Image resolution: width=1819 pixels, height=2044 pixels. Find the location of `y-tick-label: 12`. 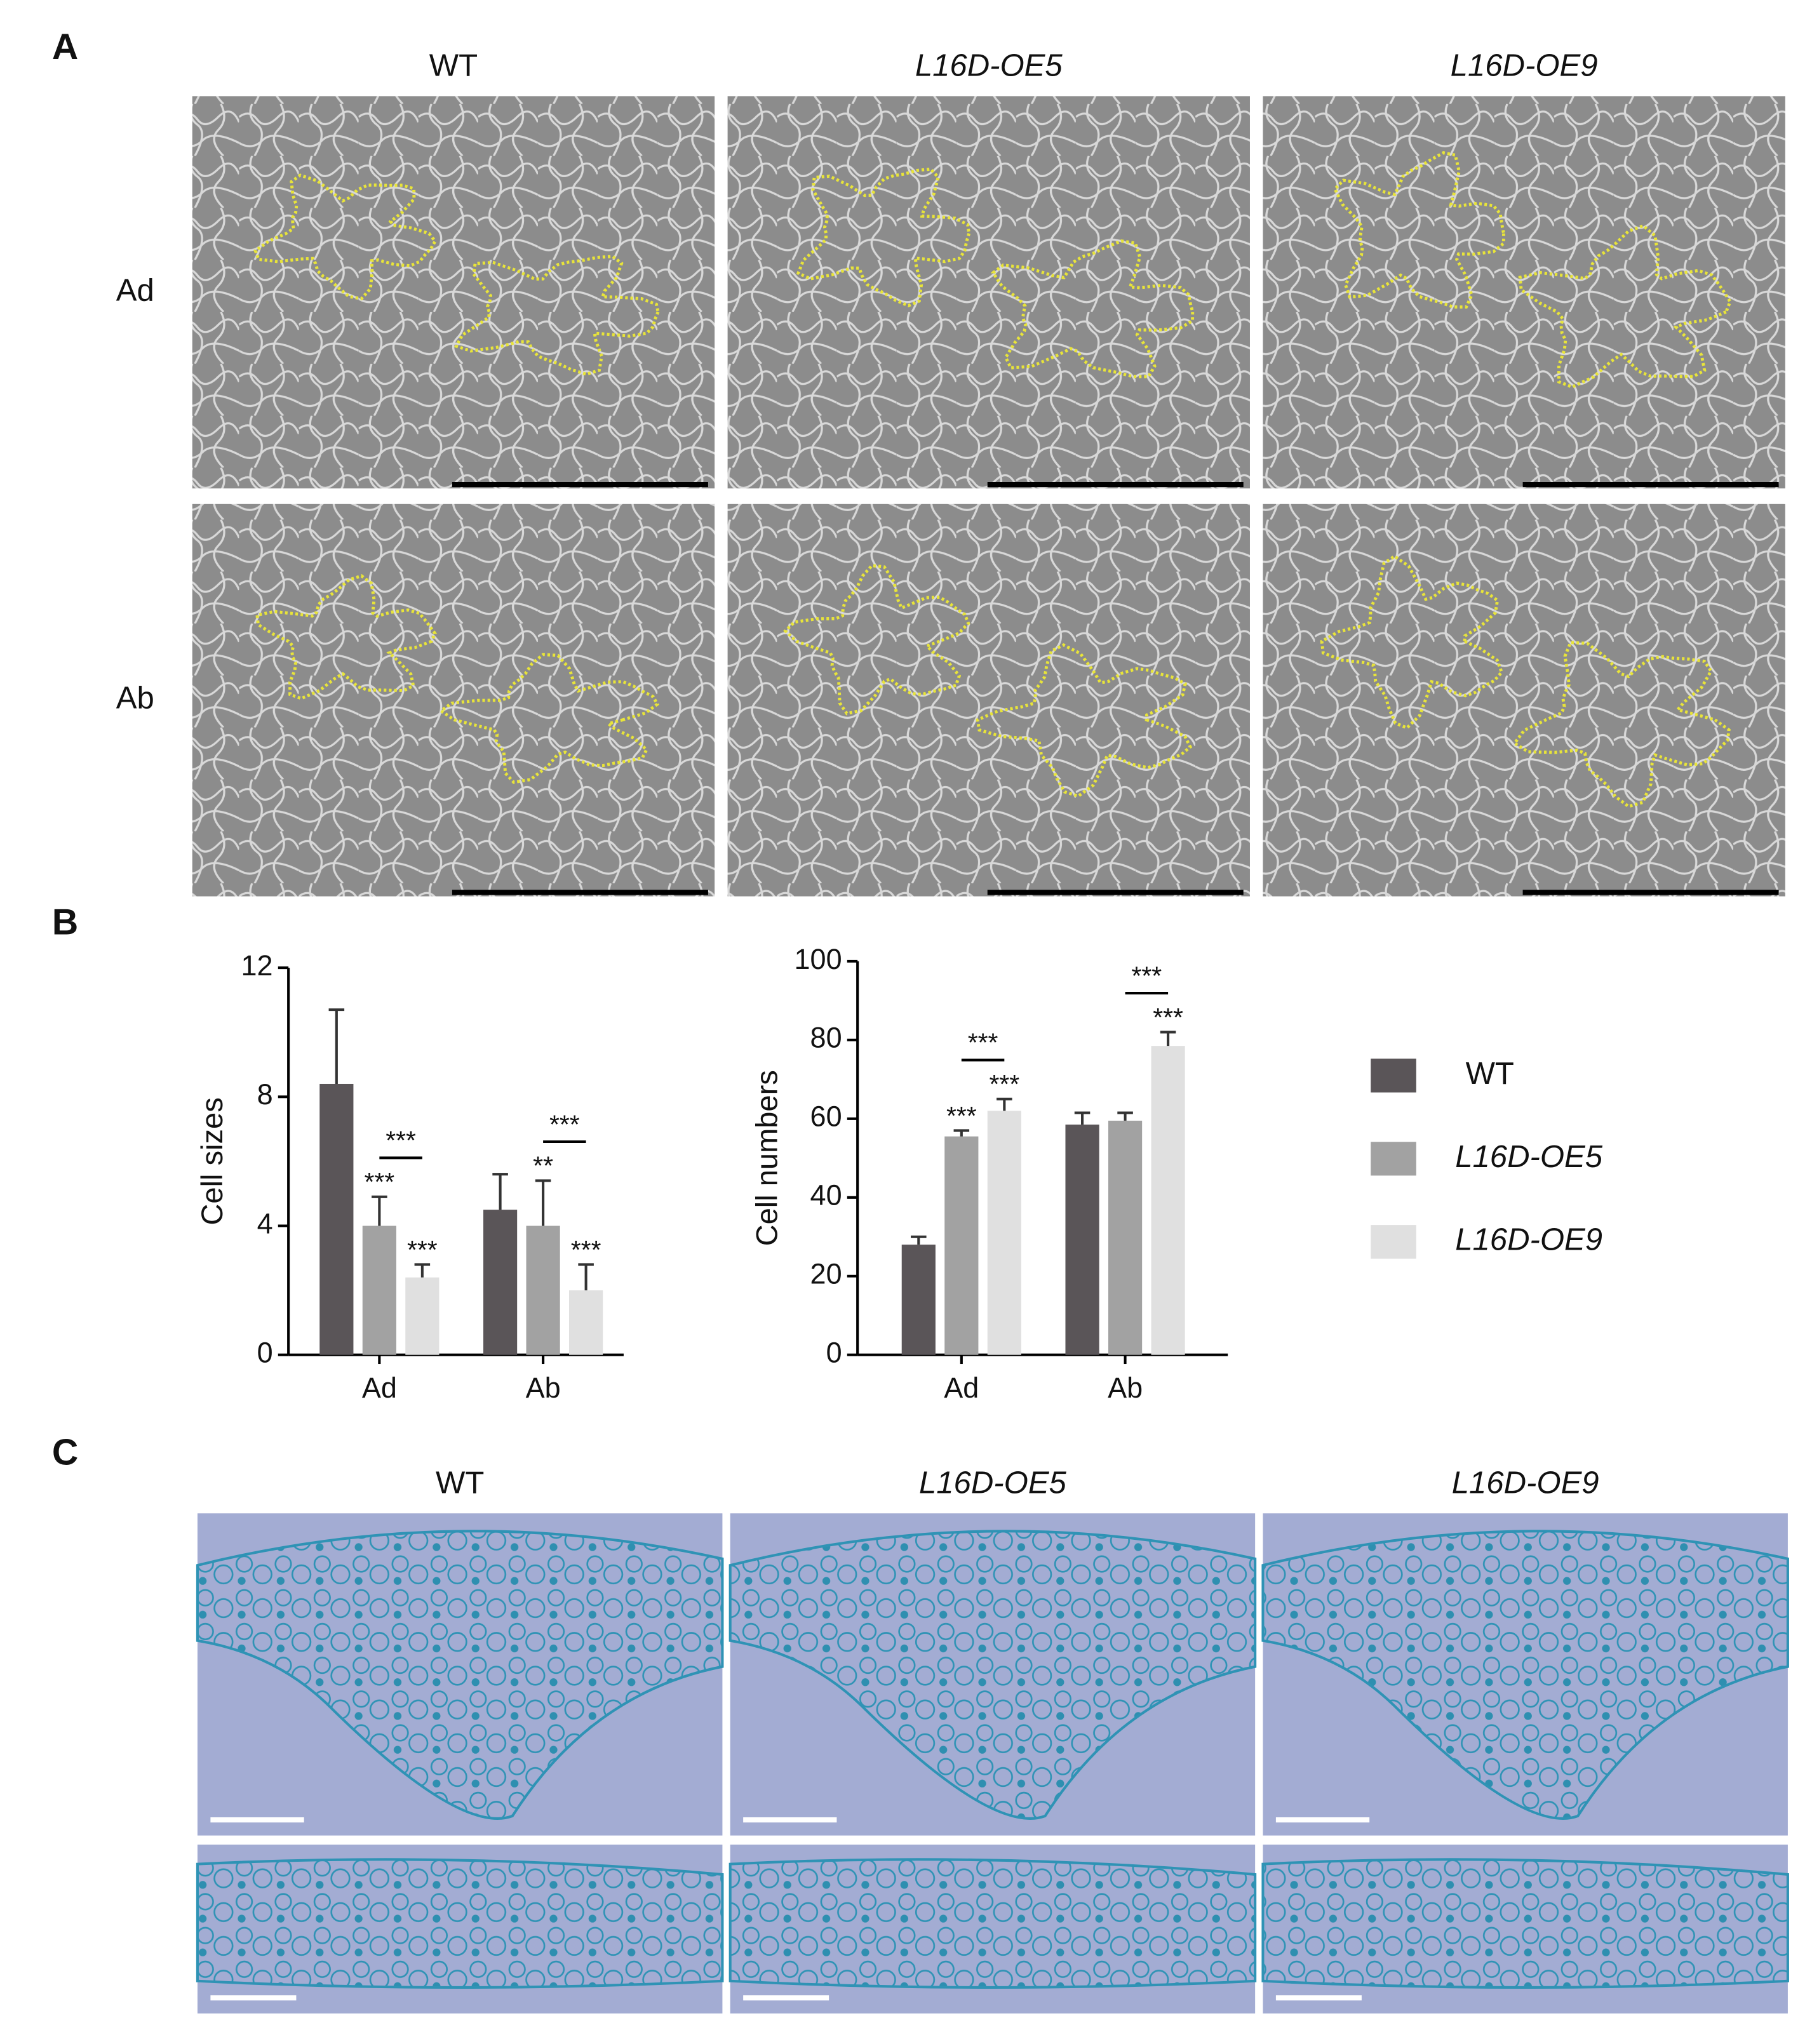

y-tick-label: 12 is located at coordinates (257, 966).